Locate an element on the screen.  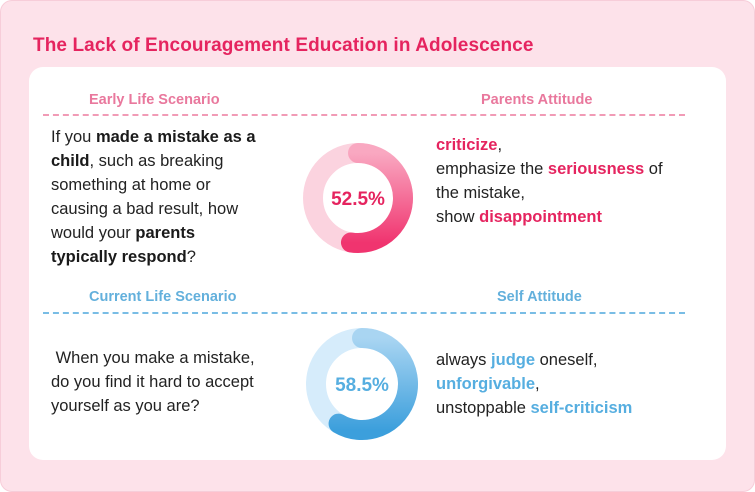
current-life-header: Current Life Scenario is located at coordinates (163, 297).